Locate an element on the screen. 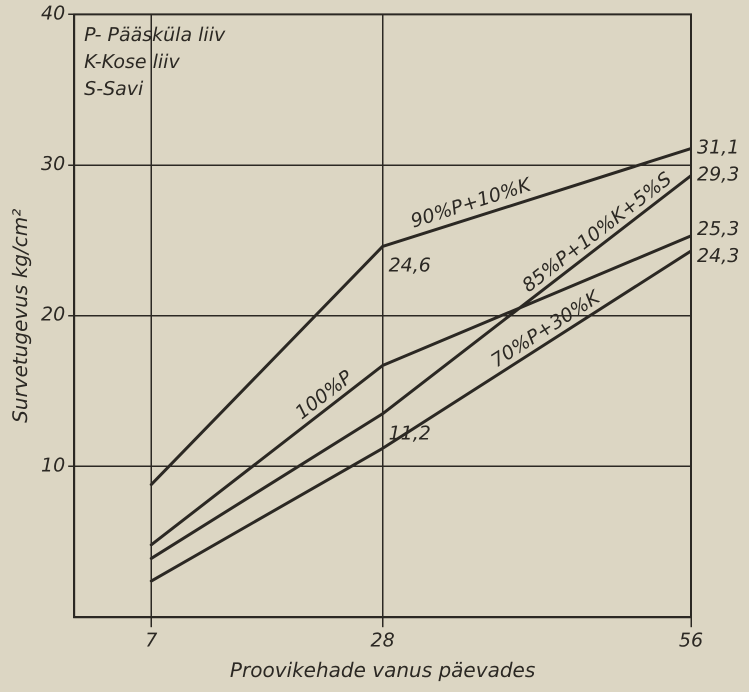  y-tick-label: 30 is located at coordinates (53, 164).